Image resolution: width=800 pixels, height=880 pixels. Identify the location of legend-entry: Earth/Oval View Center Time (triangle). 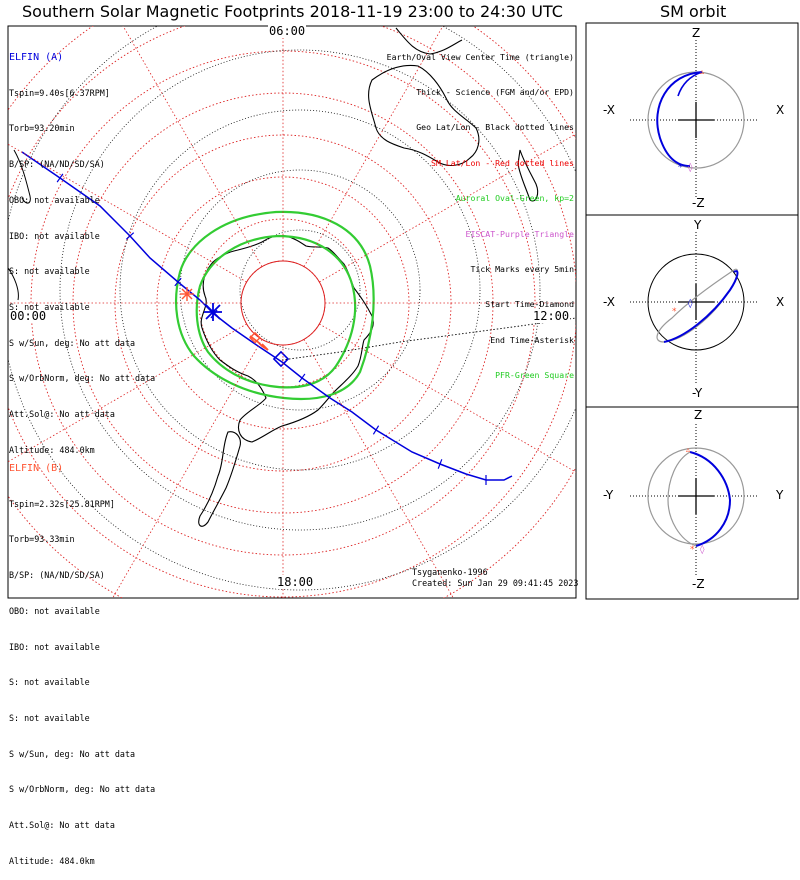
(480, 56).